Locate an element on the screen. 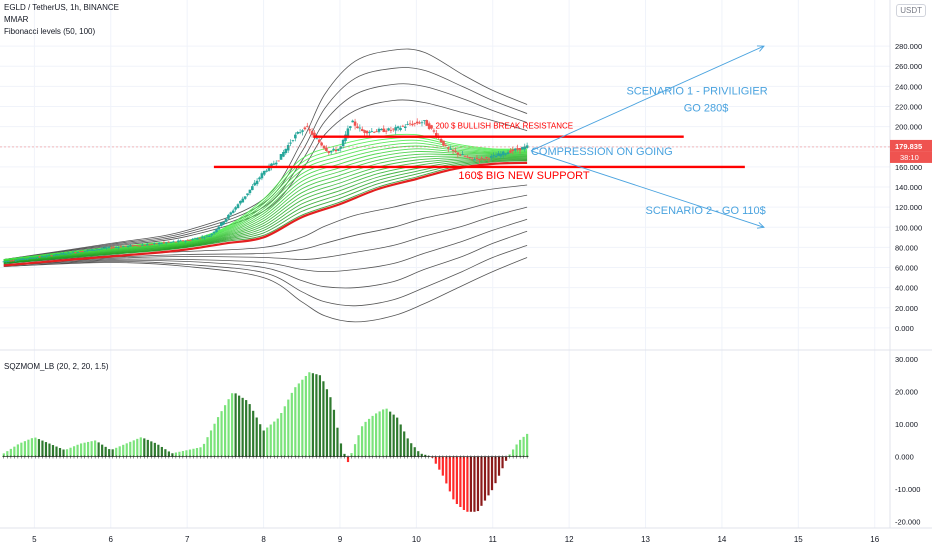  momentum-tick-label: -20.000 is located at coordinates (907, 522).